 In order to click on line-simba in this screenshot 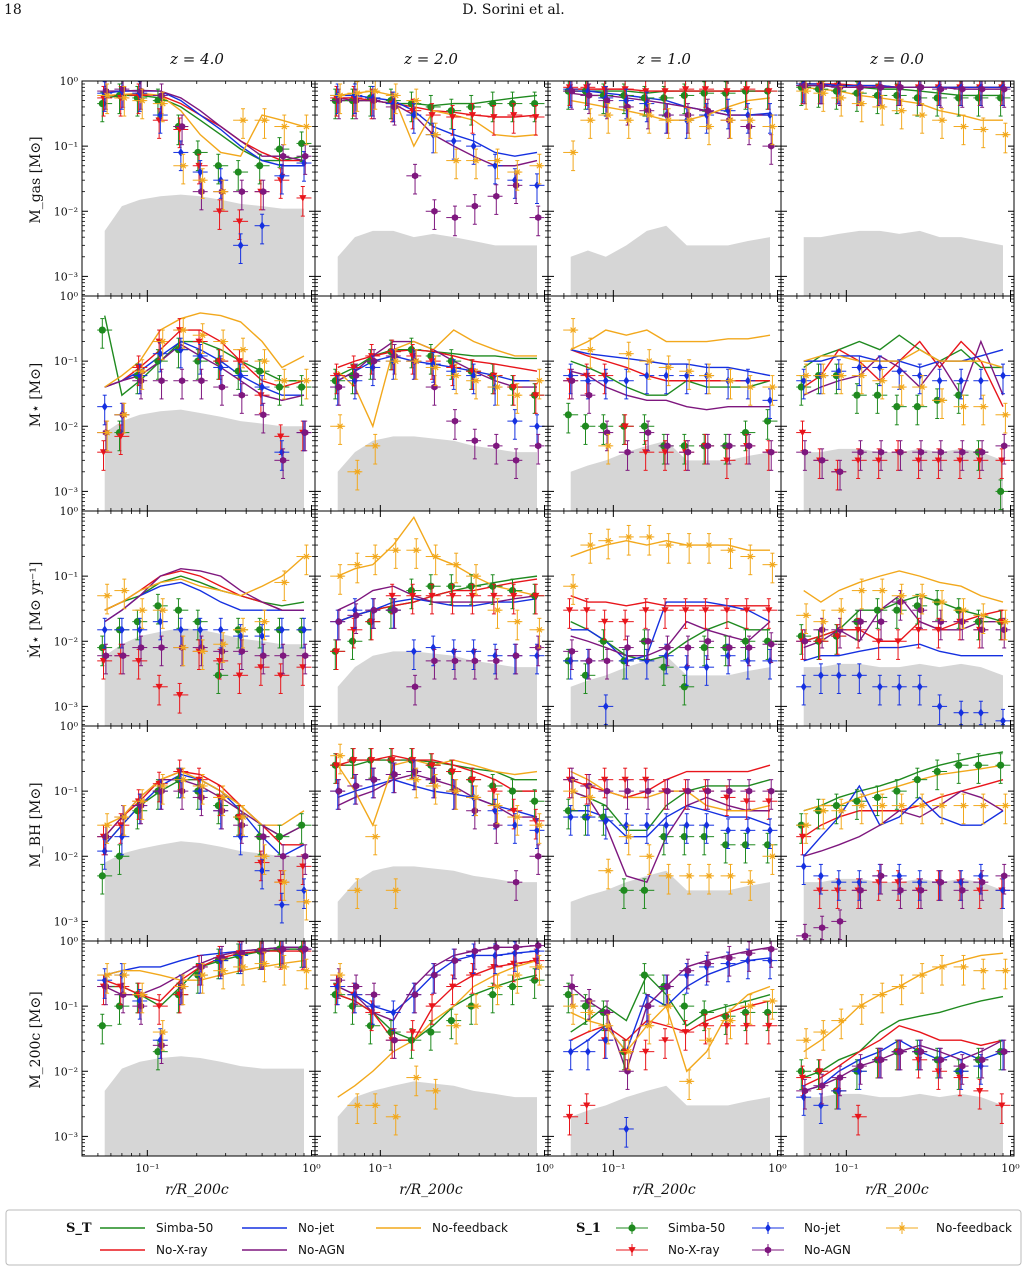, I will do `click(670, 378)`.